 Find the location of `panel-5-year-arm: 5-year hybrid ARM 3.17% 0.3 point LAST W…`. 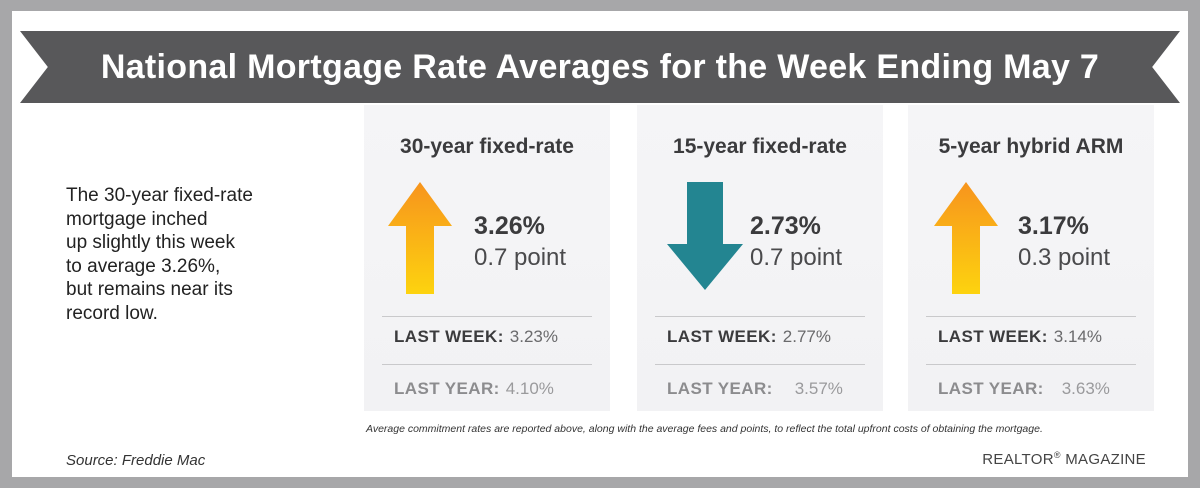

panel-5-year-arm: 5-year hybrid ARM 3.17% 0.3 point LAST W… is located at coordinates (1031, 258).